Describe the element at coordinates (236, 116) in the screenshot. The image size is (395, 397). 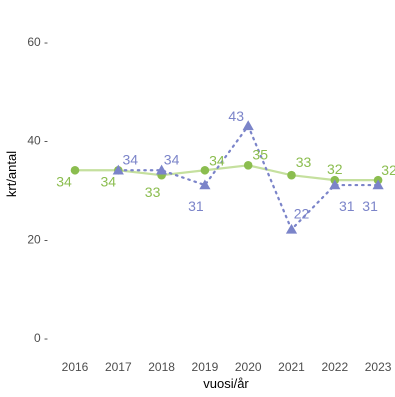
I see `data-label: 43` at that location.